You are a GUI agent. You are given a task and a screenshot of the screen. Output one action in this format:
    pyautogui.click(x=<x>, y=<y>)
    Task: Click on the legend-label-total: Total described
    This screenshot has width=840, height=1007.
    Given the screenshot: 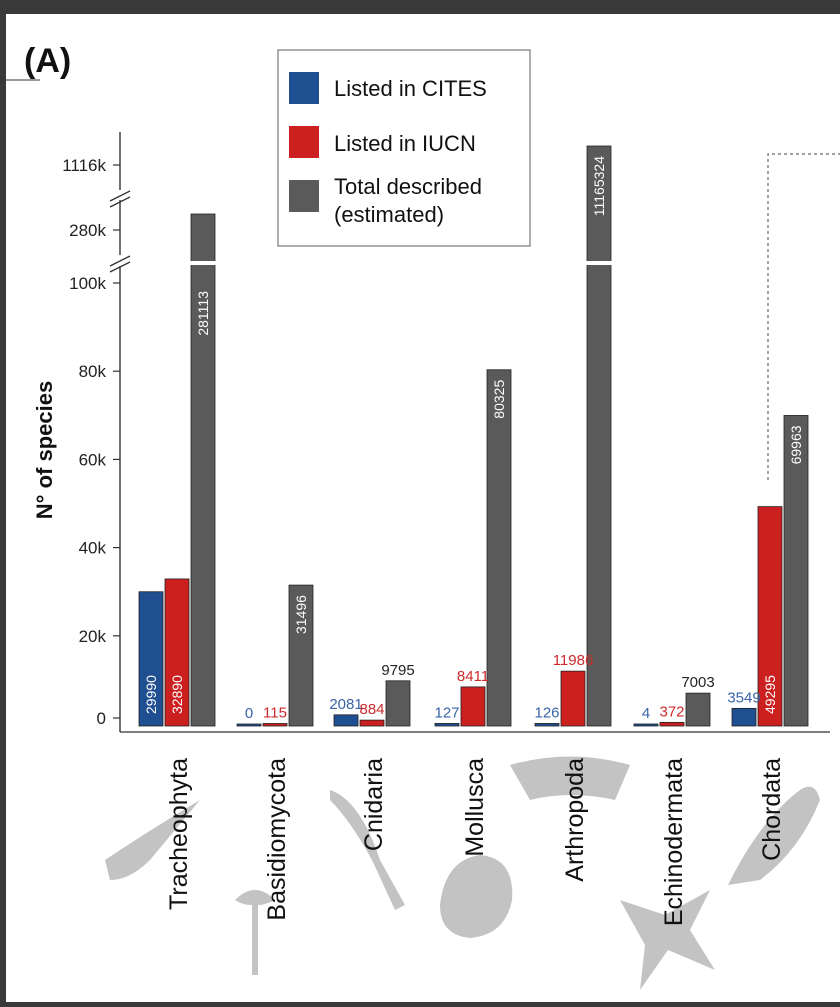 What is the action you would take?
    pyautogui.click(x=408, y=186)
    